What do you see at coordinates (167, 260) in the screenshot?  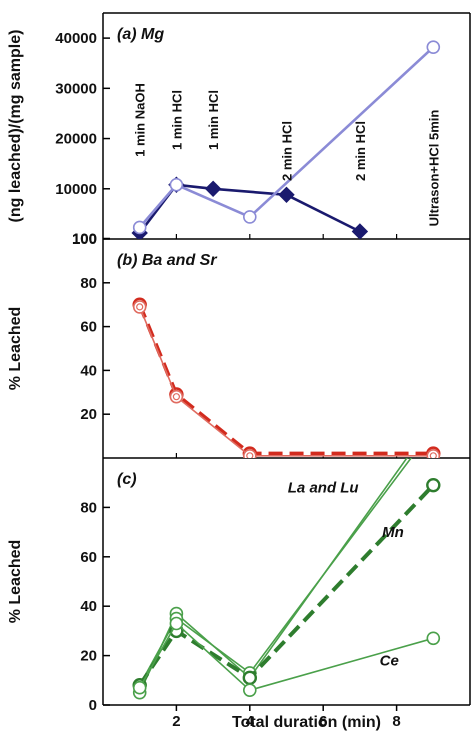 I see `panel-title: (b) Ba and Sr` at bounding box center [167, 260].